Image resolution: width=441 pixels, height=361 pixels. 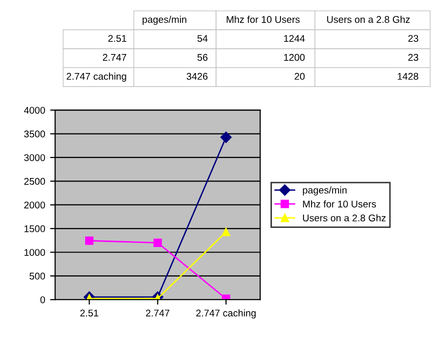 I want to click on legend-label: pages/min, so click(x=324, y=191).